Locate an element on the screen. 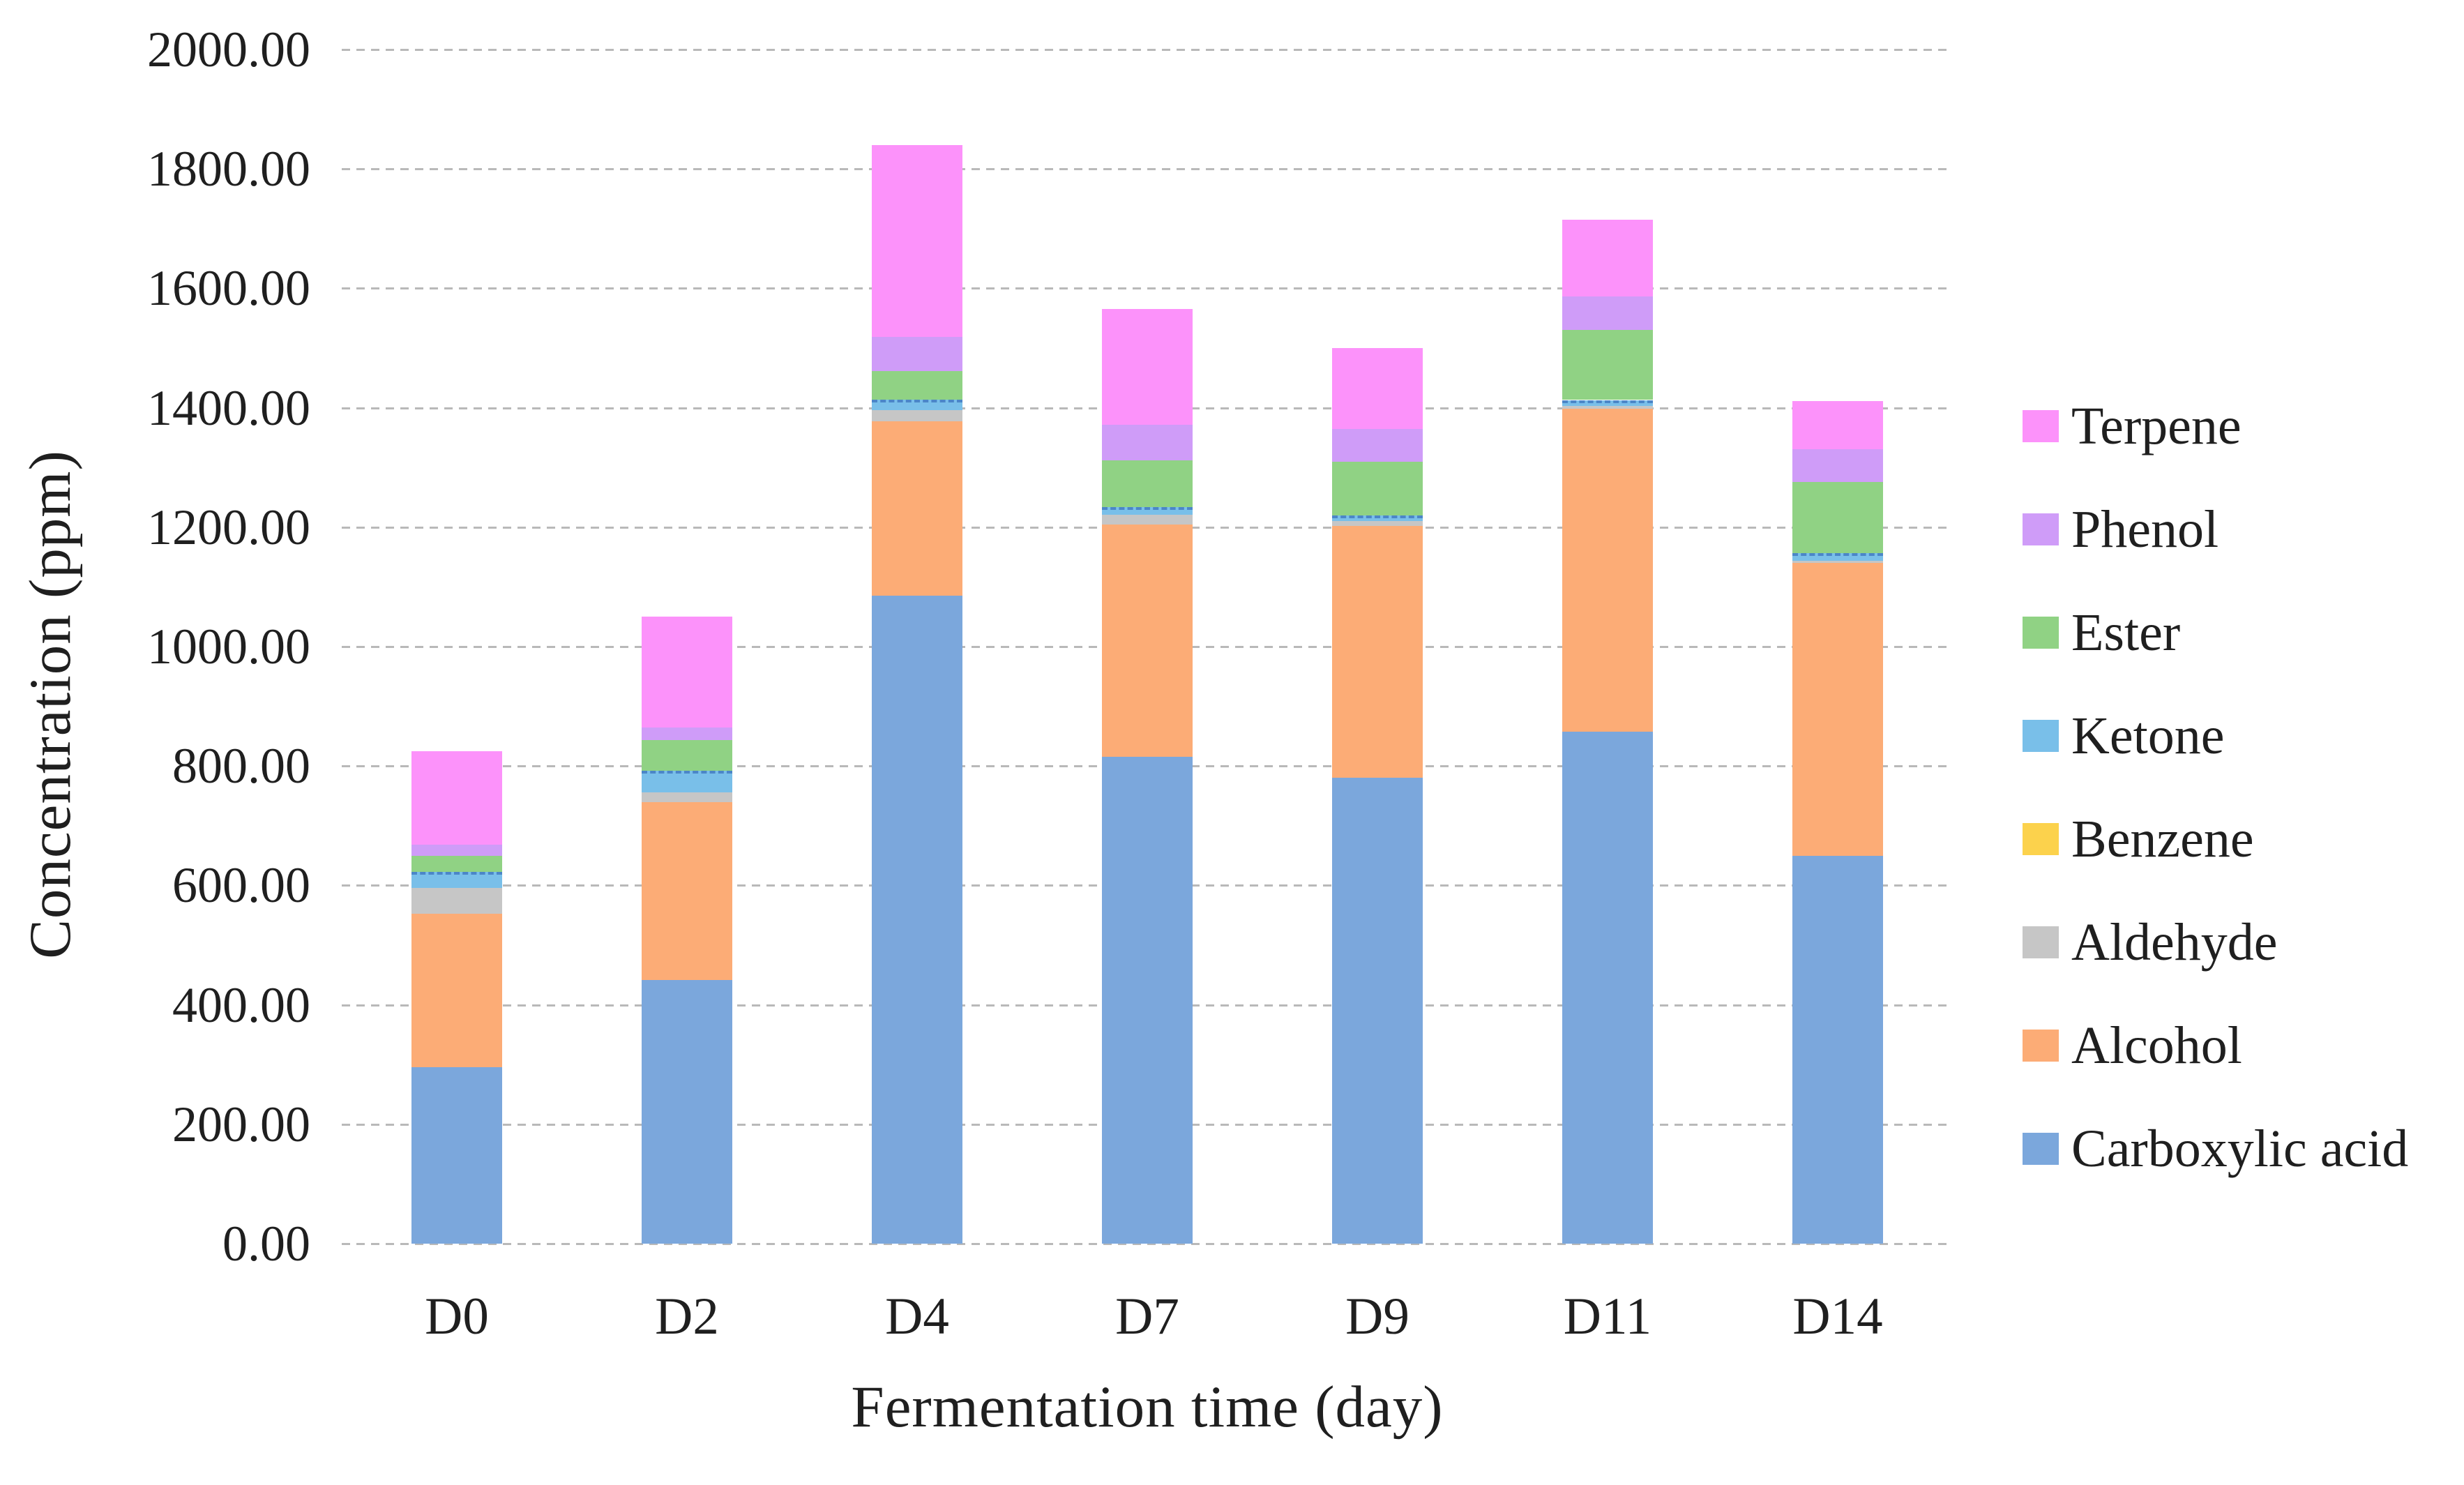 The image size is (2464, 1485). segment-D9-ester is located at coordinates (1377, 488).